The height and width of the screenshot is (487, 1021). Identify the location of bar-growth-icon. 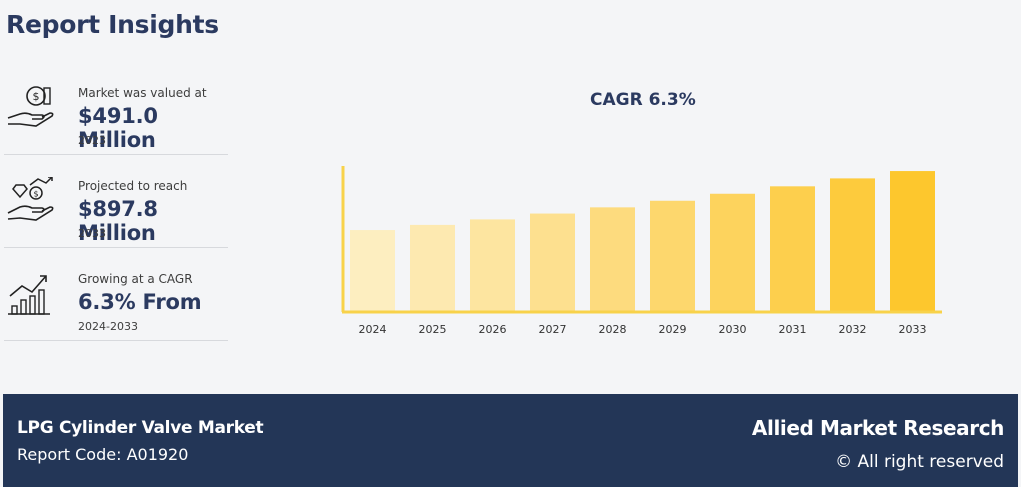
(29, 295).